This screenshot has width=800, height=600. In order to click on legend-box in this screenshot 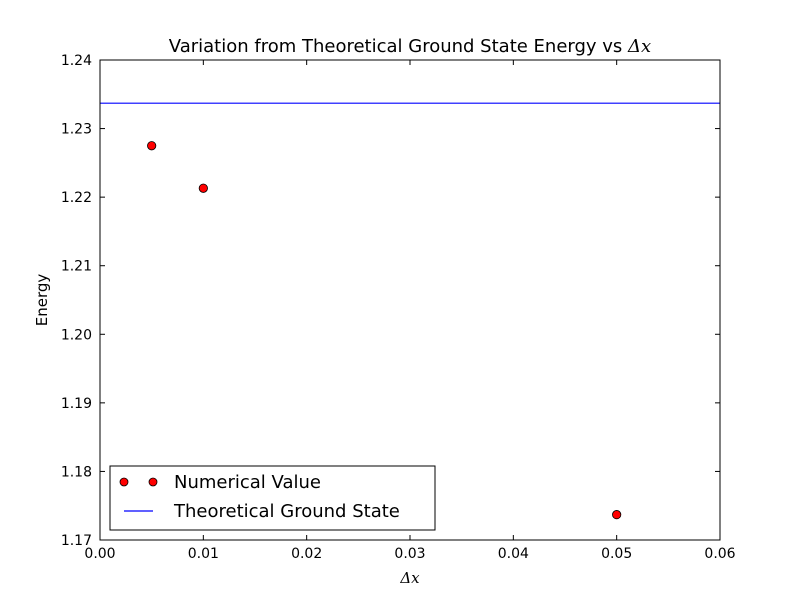, I will do `click(272, 498)`.